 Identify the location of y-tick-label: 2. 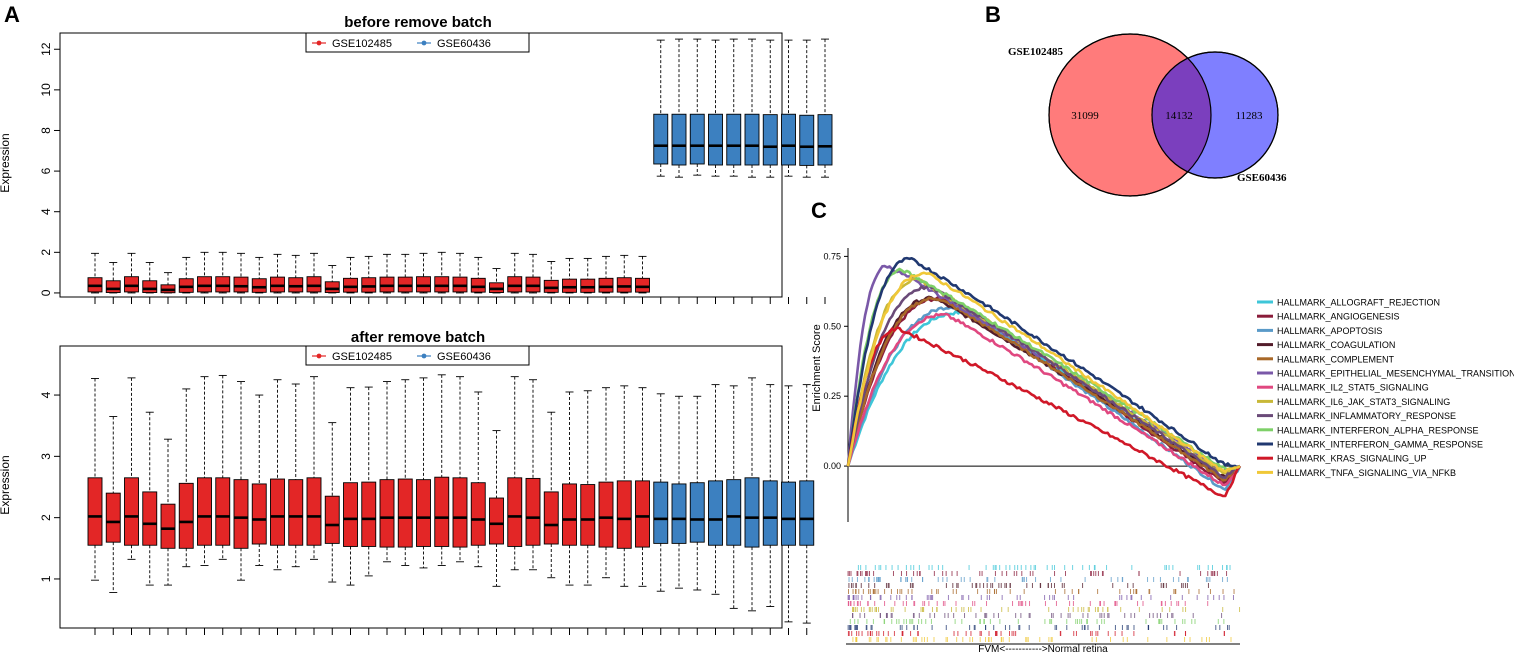
(46, 517).